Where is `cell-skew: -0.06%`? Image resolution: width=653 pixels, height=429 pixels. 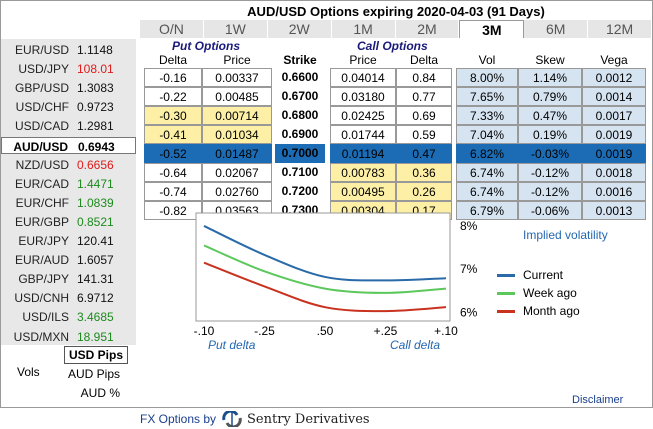
cell-skew: -0.06% is located at coordinates (550, 210).